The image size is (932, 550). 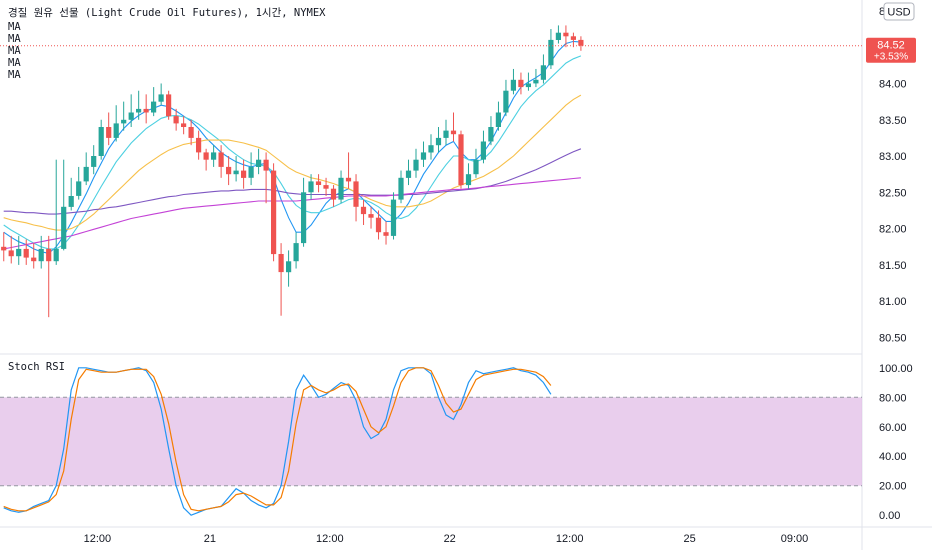 What do you see at coordinates (14, 63) in the screenshot?
I see `ma-label-4: MA` at bounding box center [14, 63].